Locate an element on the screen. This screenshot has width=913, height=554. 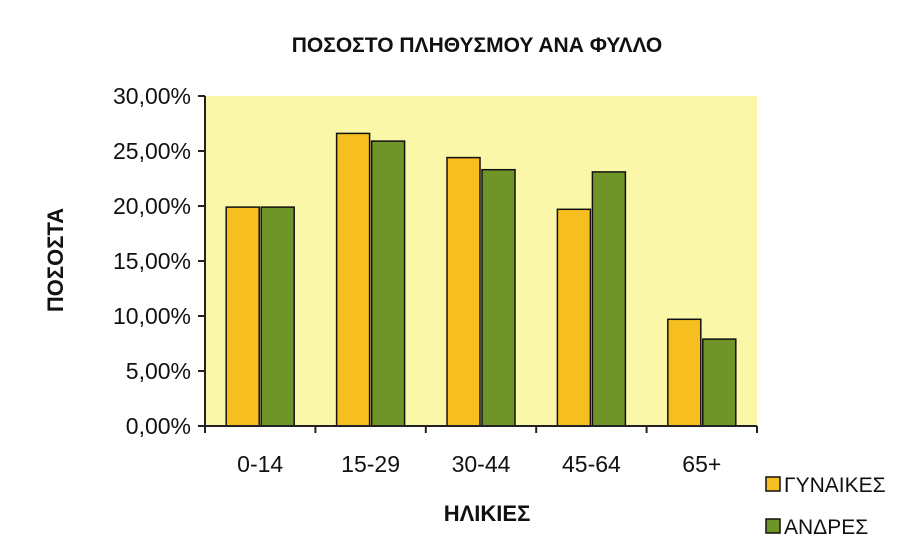
legend-swatch-women is located at coordinates (773, 484).